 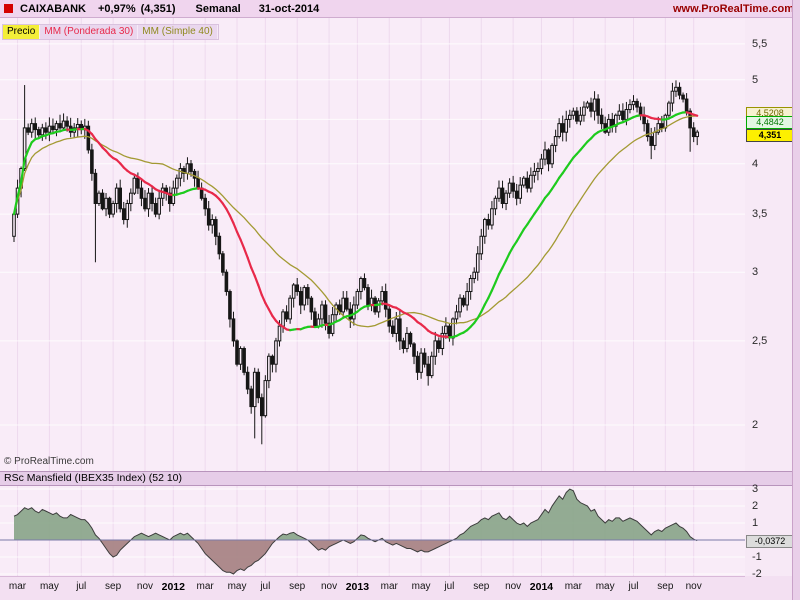 What do you see at coordinates (770, 122) in the screenshot?
I see `ma-weighted-30-value-tag: 4,4842` at bounding box center [770, 122].